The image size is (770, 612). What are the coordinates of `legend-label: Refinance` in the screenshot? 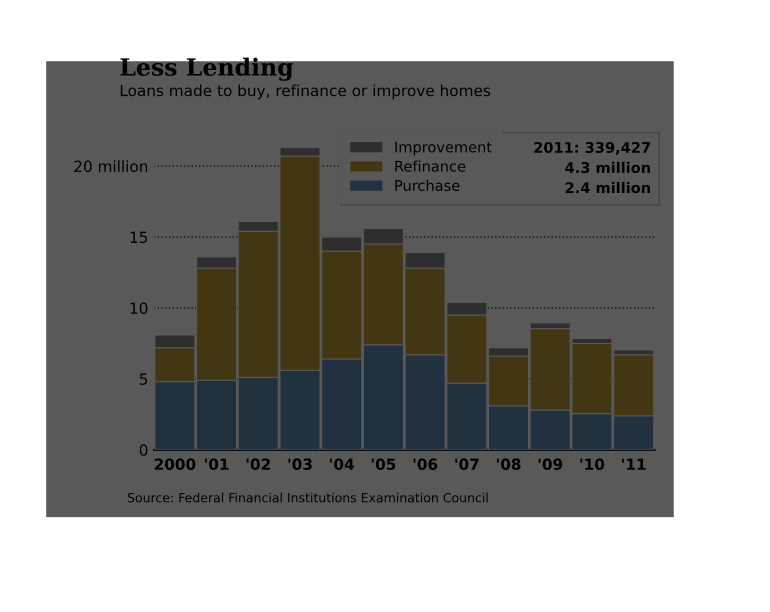 It's located at (430, 166).